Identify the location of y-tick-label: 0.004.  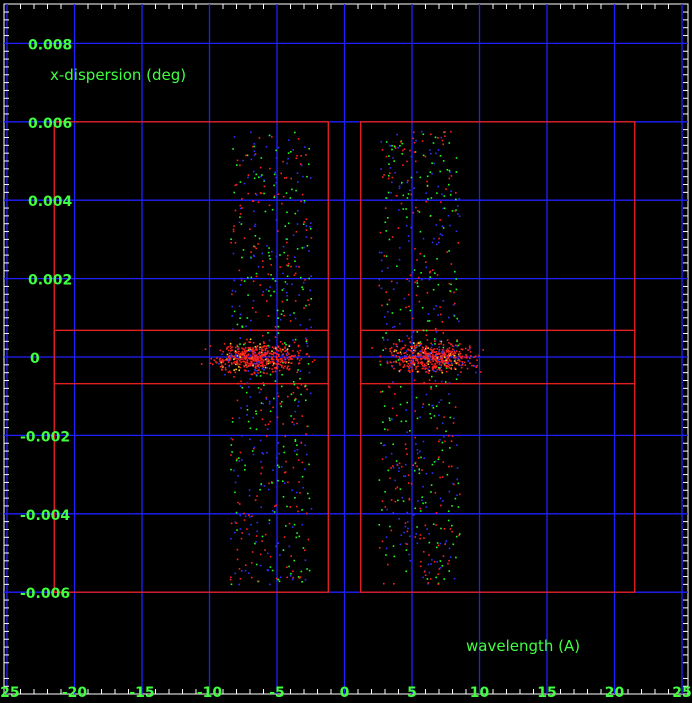
(50, 202).